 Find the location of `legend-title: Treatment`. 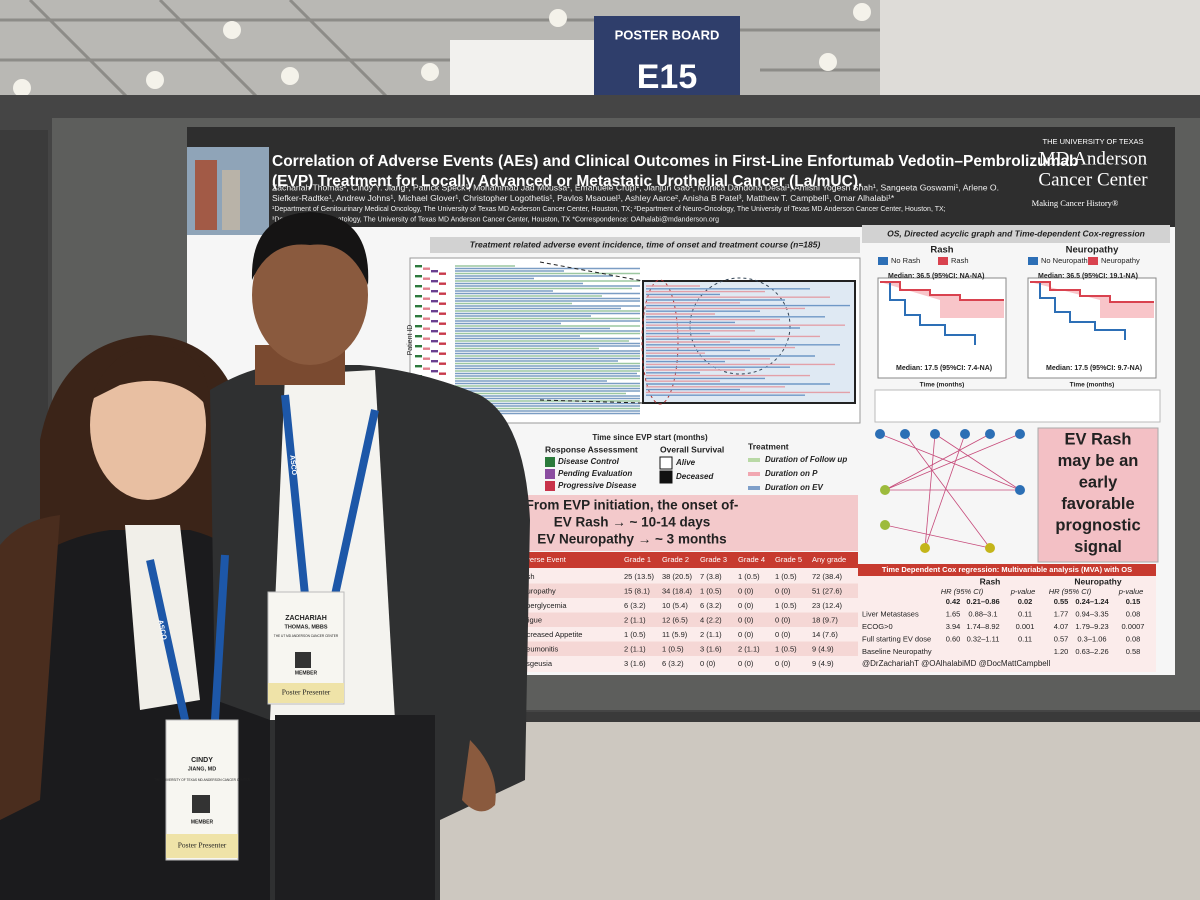

legend-title: Treatment is located at coordinates (768, 446).